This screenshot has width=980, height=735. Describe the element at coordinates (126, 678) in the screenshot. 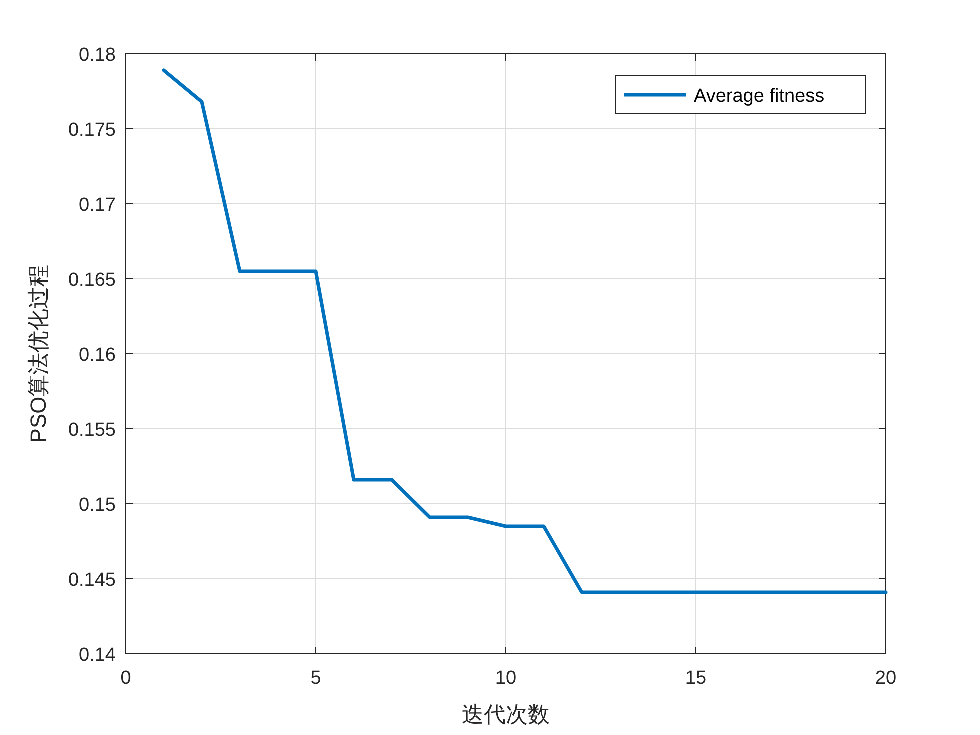

I see `x-tick-label: 0` at that location.